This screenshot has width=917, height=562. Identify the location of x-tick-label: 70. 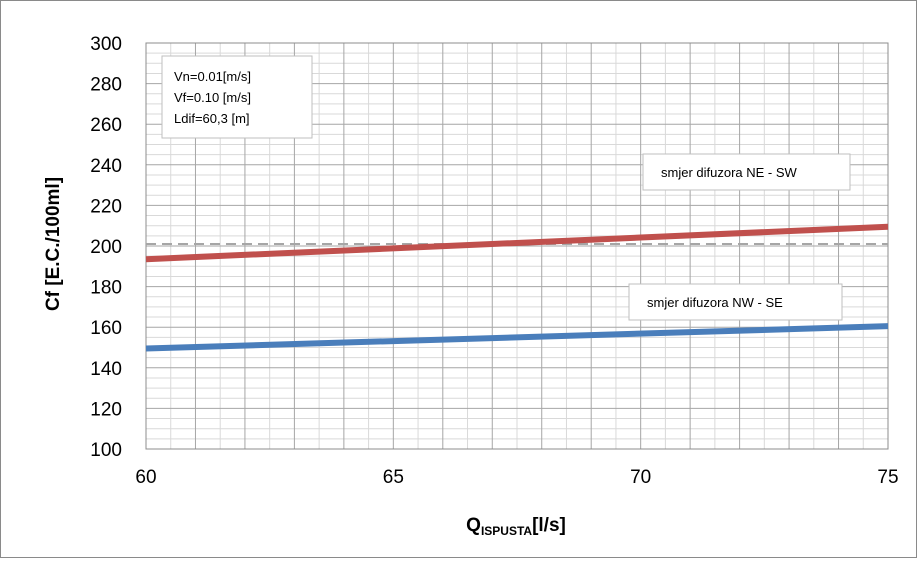
(640, 477).